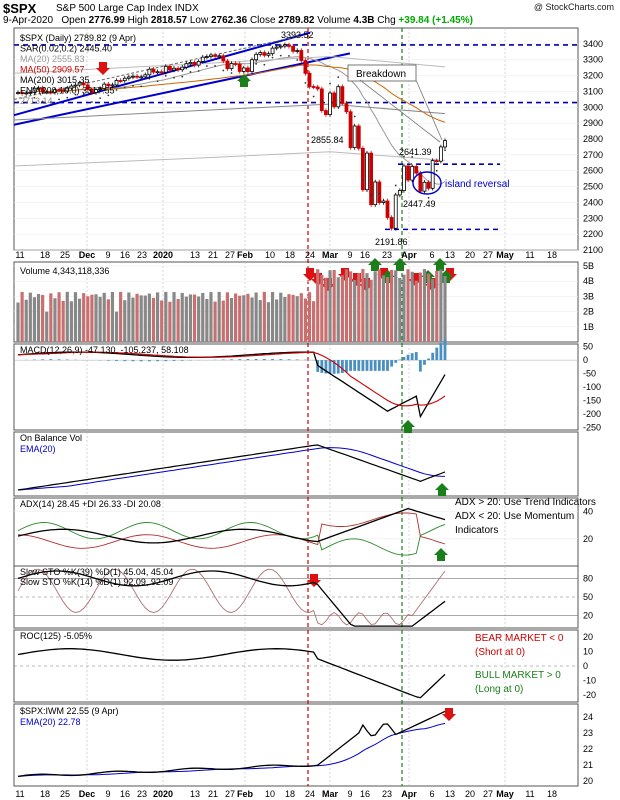  What do you see at coordinates (588, 597) in the screenshot?
I see `sto-tick: 50` at bounding box center [588, 597].